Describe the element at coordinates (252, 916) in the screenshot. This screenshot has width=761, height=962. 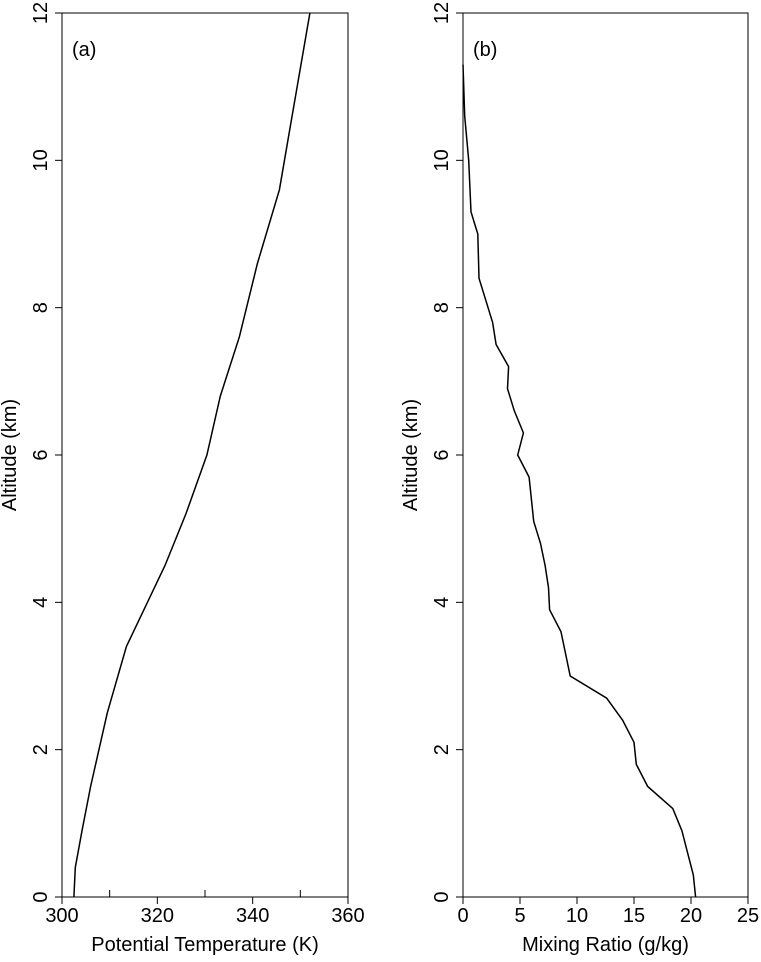
I see `x-tick-label: 340` at that location.